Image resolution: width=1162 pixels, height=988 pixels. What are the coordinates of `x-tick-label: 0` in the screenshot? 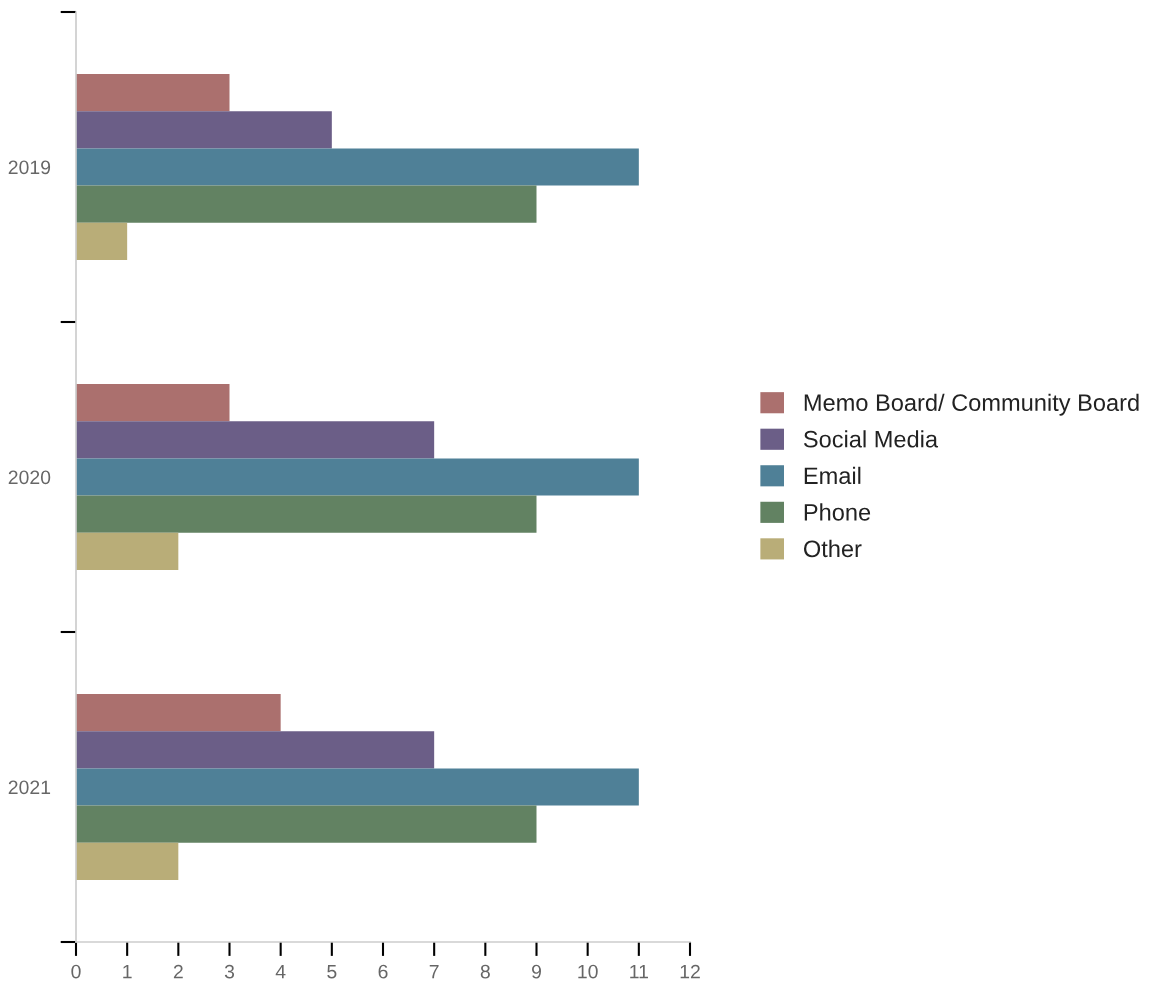 It's located at (76, 971).